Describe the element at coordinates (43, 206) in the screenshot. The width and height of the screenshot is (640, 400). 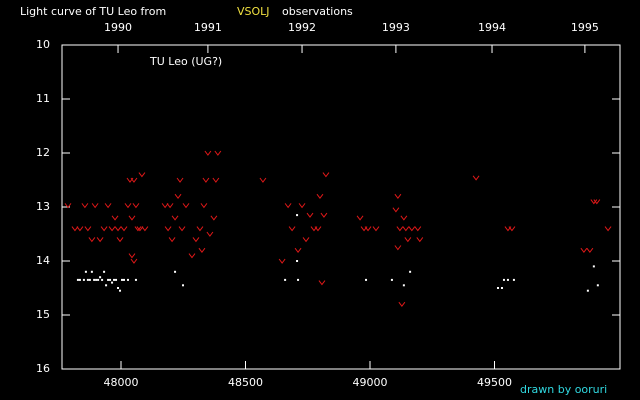
I see `y-tick-label: 13` at that location.